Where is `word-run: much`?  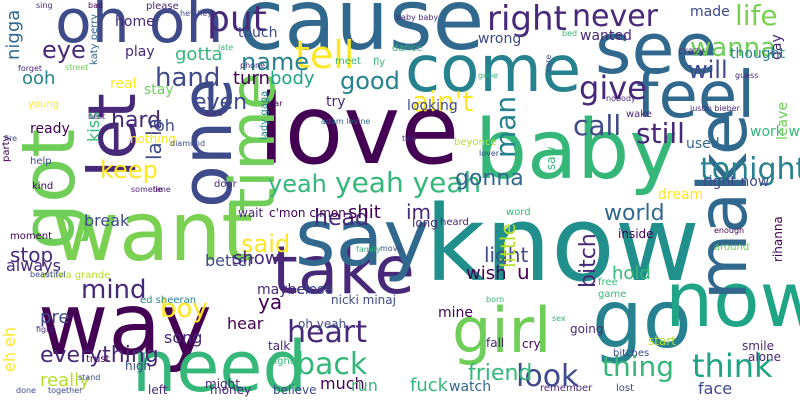
word-run: much is located at coordinates (342, 383).